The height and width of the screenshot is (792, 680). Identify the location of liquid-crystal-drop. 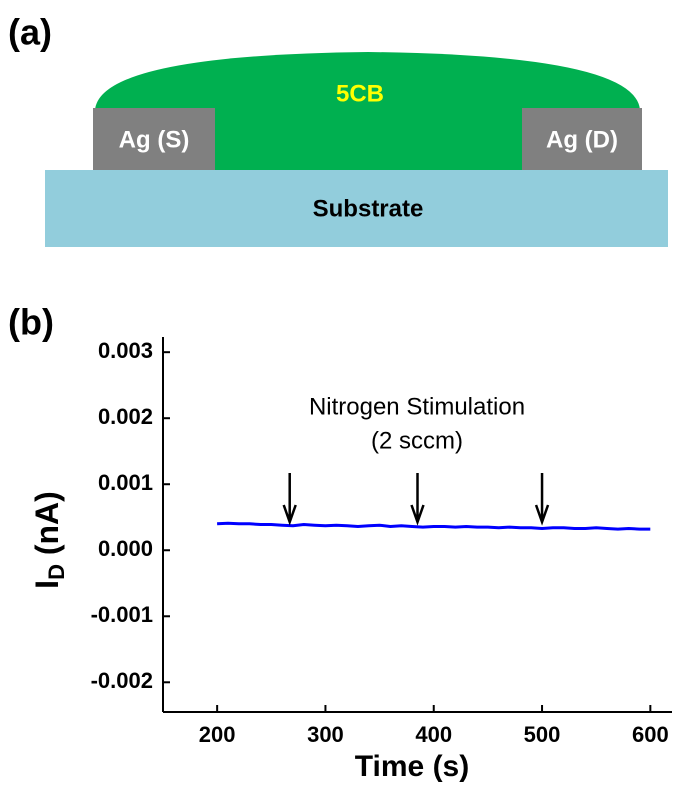
(367, 111).